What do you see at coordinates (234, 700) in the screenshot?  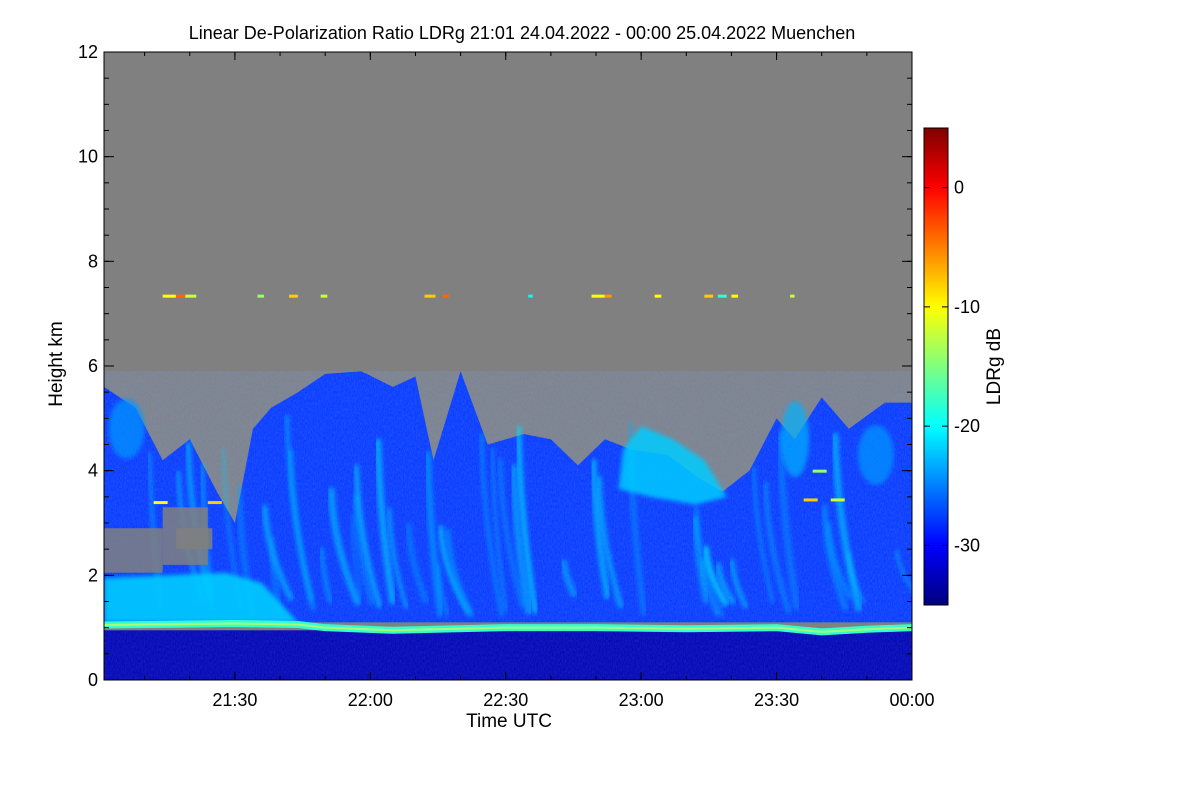 I see `x-tick-label: 21:30` at bounding box center [234, 700].